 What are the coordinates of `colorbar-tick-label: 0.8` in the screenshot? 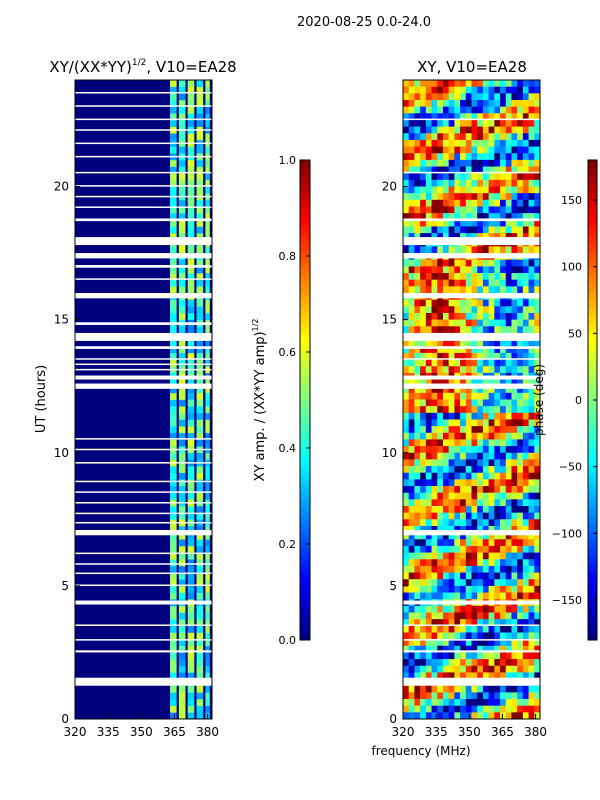 It's located at (288, 256).